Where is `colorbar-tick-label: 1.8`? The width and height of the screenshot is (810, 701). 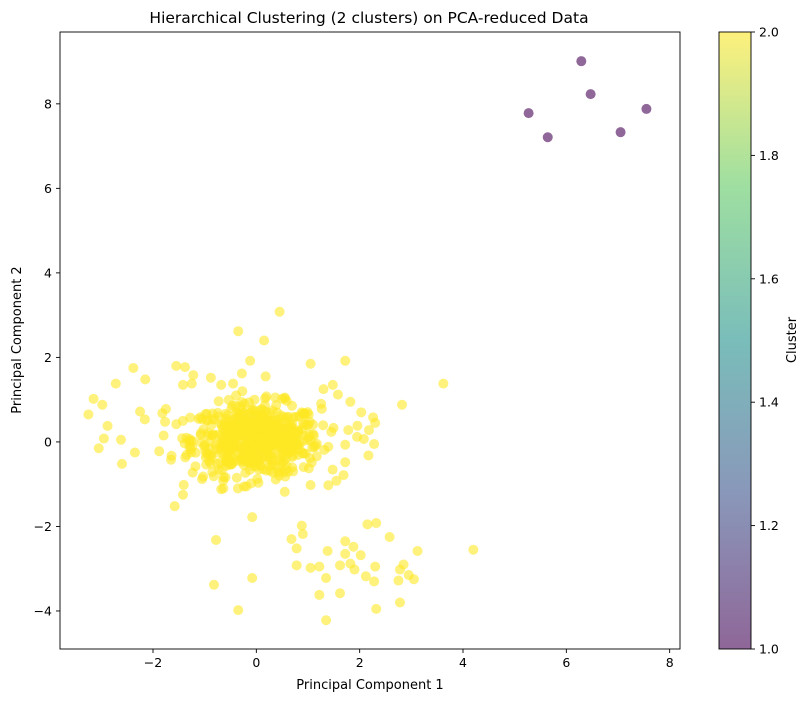 colorbar-tick-label: 1.8 is located at coordinates (769, 155).